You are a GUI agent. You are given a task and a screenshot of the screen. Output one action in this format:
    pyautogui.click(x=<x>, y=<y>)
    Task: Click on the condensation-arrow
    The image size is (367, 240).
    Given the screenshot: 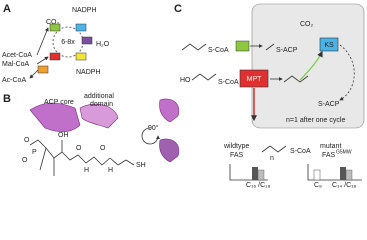 What is the action you would take?
    pyautogui.click(x=311, y=65)
    